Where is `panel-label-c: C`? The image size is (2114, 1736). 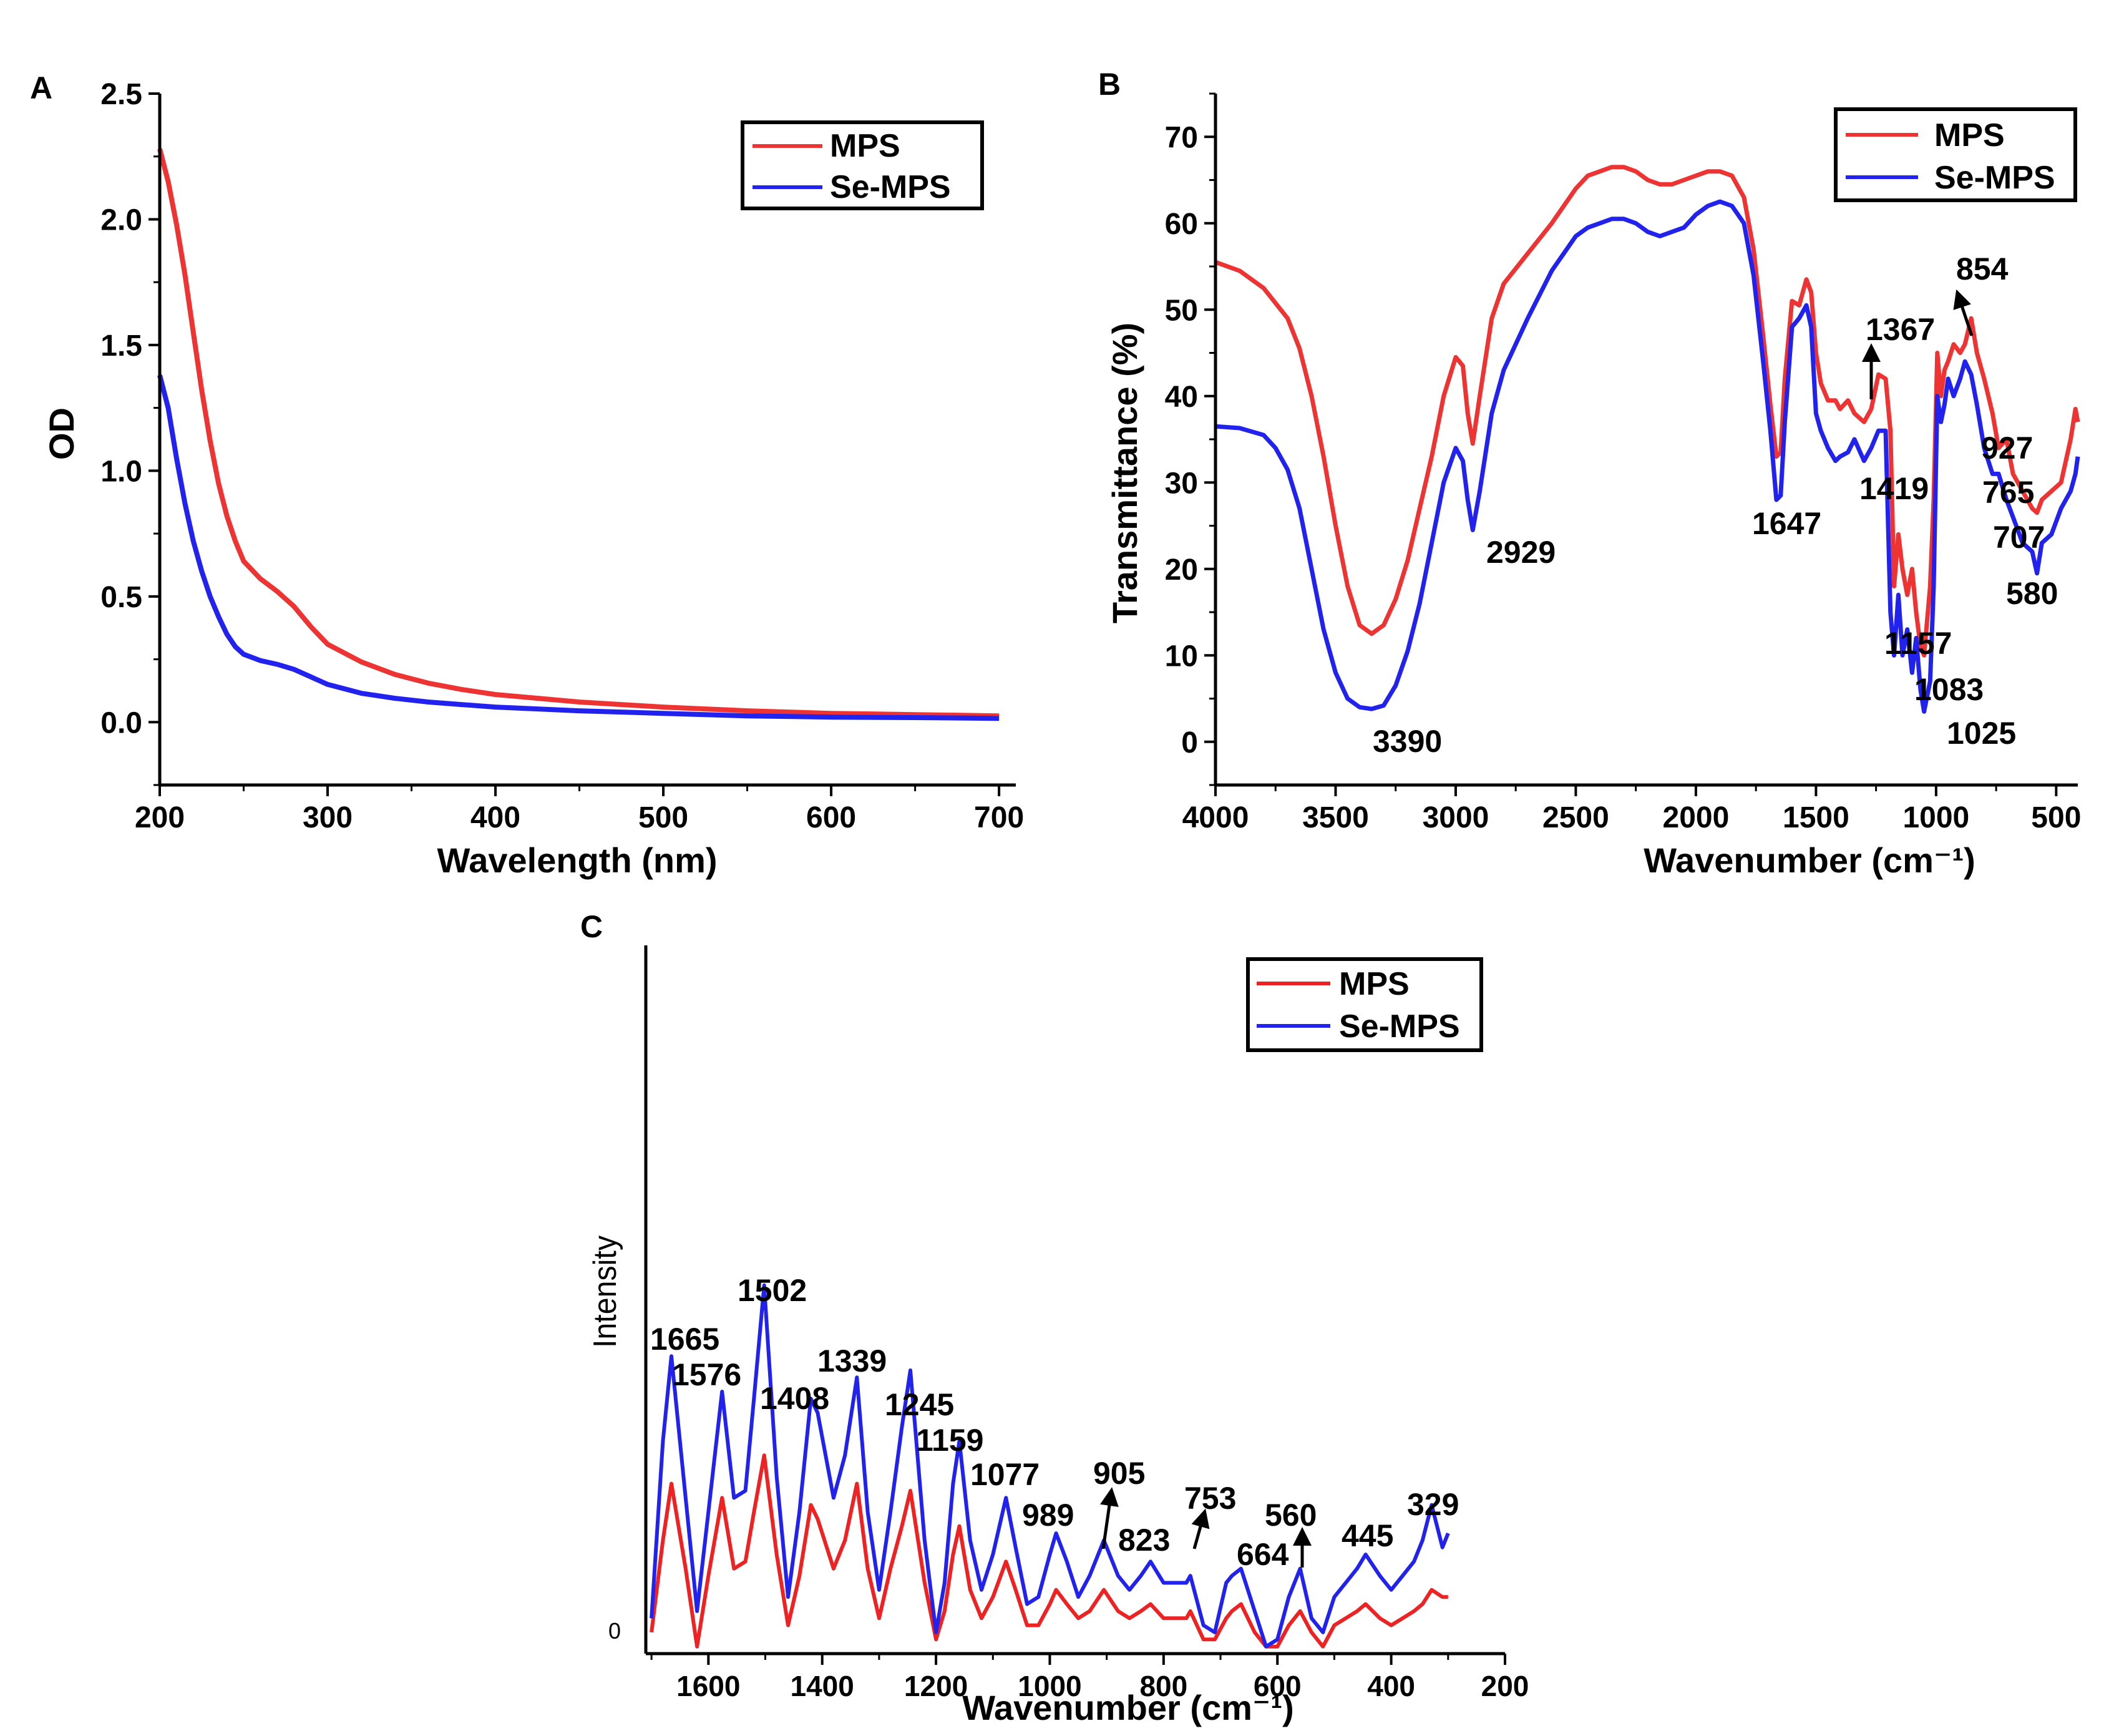 panel-label-c: C is located at coordinates (591, 926).